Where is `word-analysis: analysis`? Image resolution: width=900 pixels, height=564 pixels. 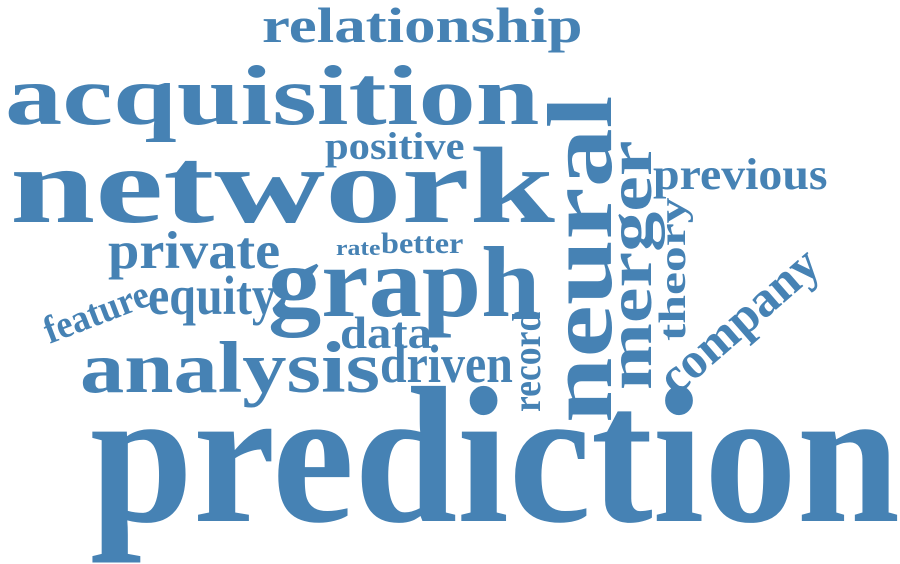 word-analysis: analysis is located at coordinates (230, 367).